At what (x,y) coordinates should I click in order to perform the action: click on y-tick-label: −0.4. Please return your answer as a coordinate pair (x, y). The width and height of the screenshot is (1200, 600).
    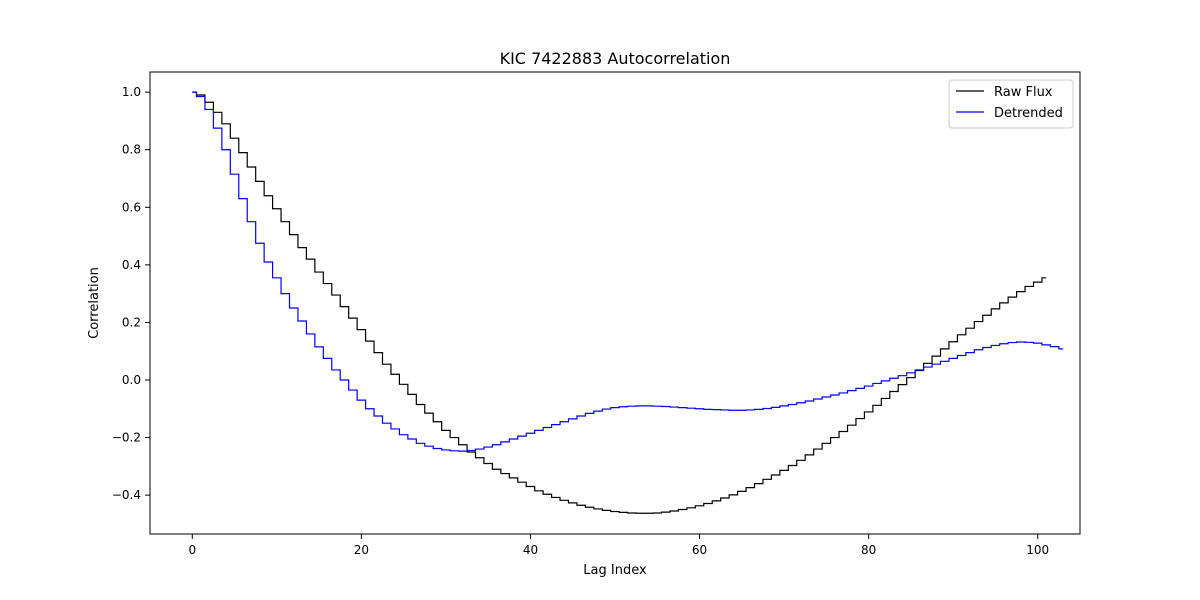
    Looking at the image, I should click on (126, 495).